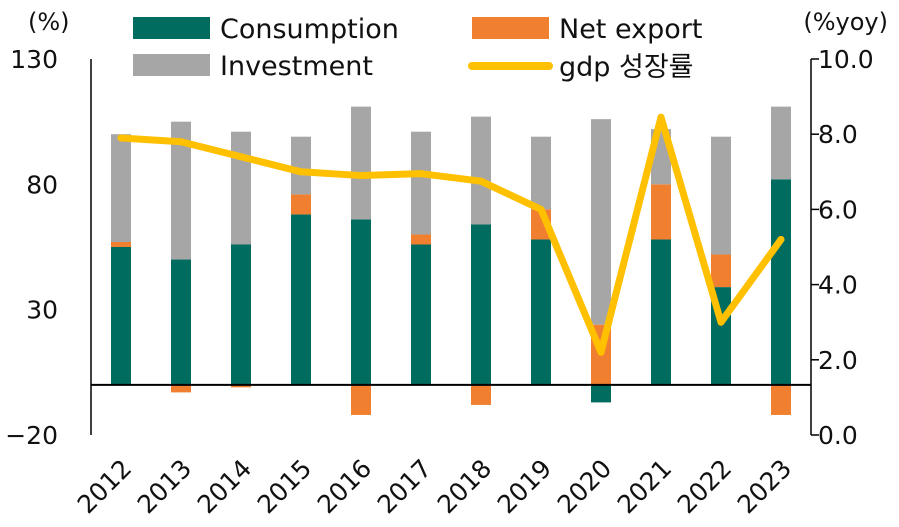 This screenshot has height=527, width=899. What do you see at coordinates (301, 165) in the screenshot?
I see `bar-investment-2015` at bounding box center [301, 165].